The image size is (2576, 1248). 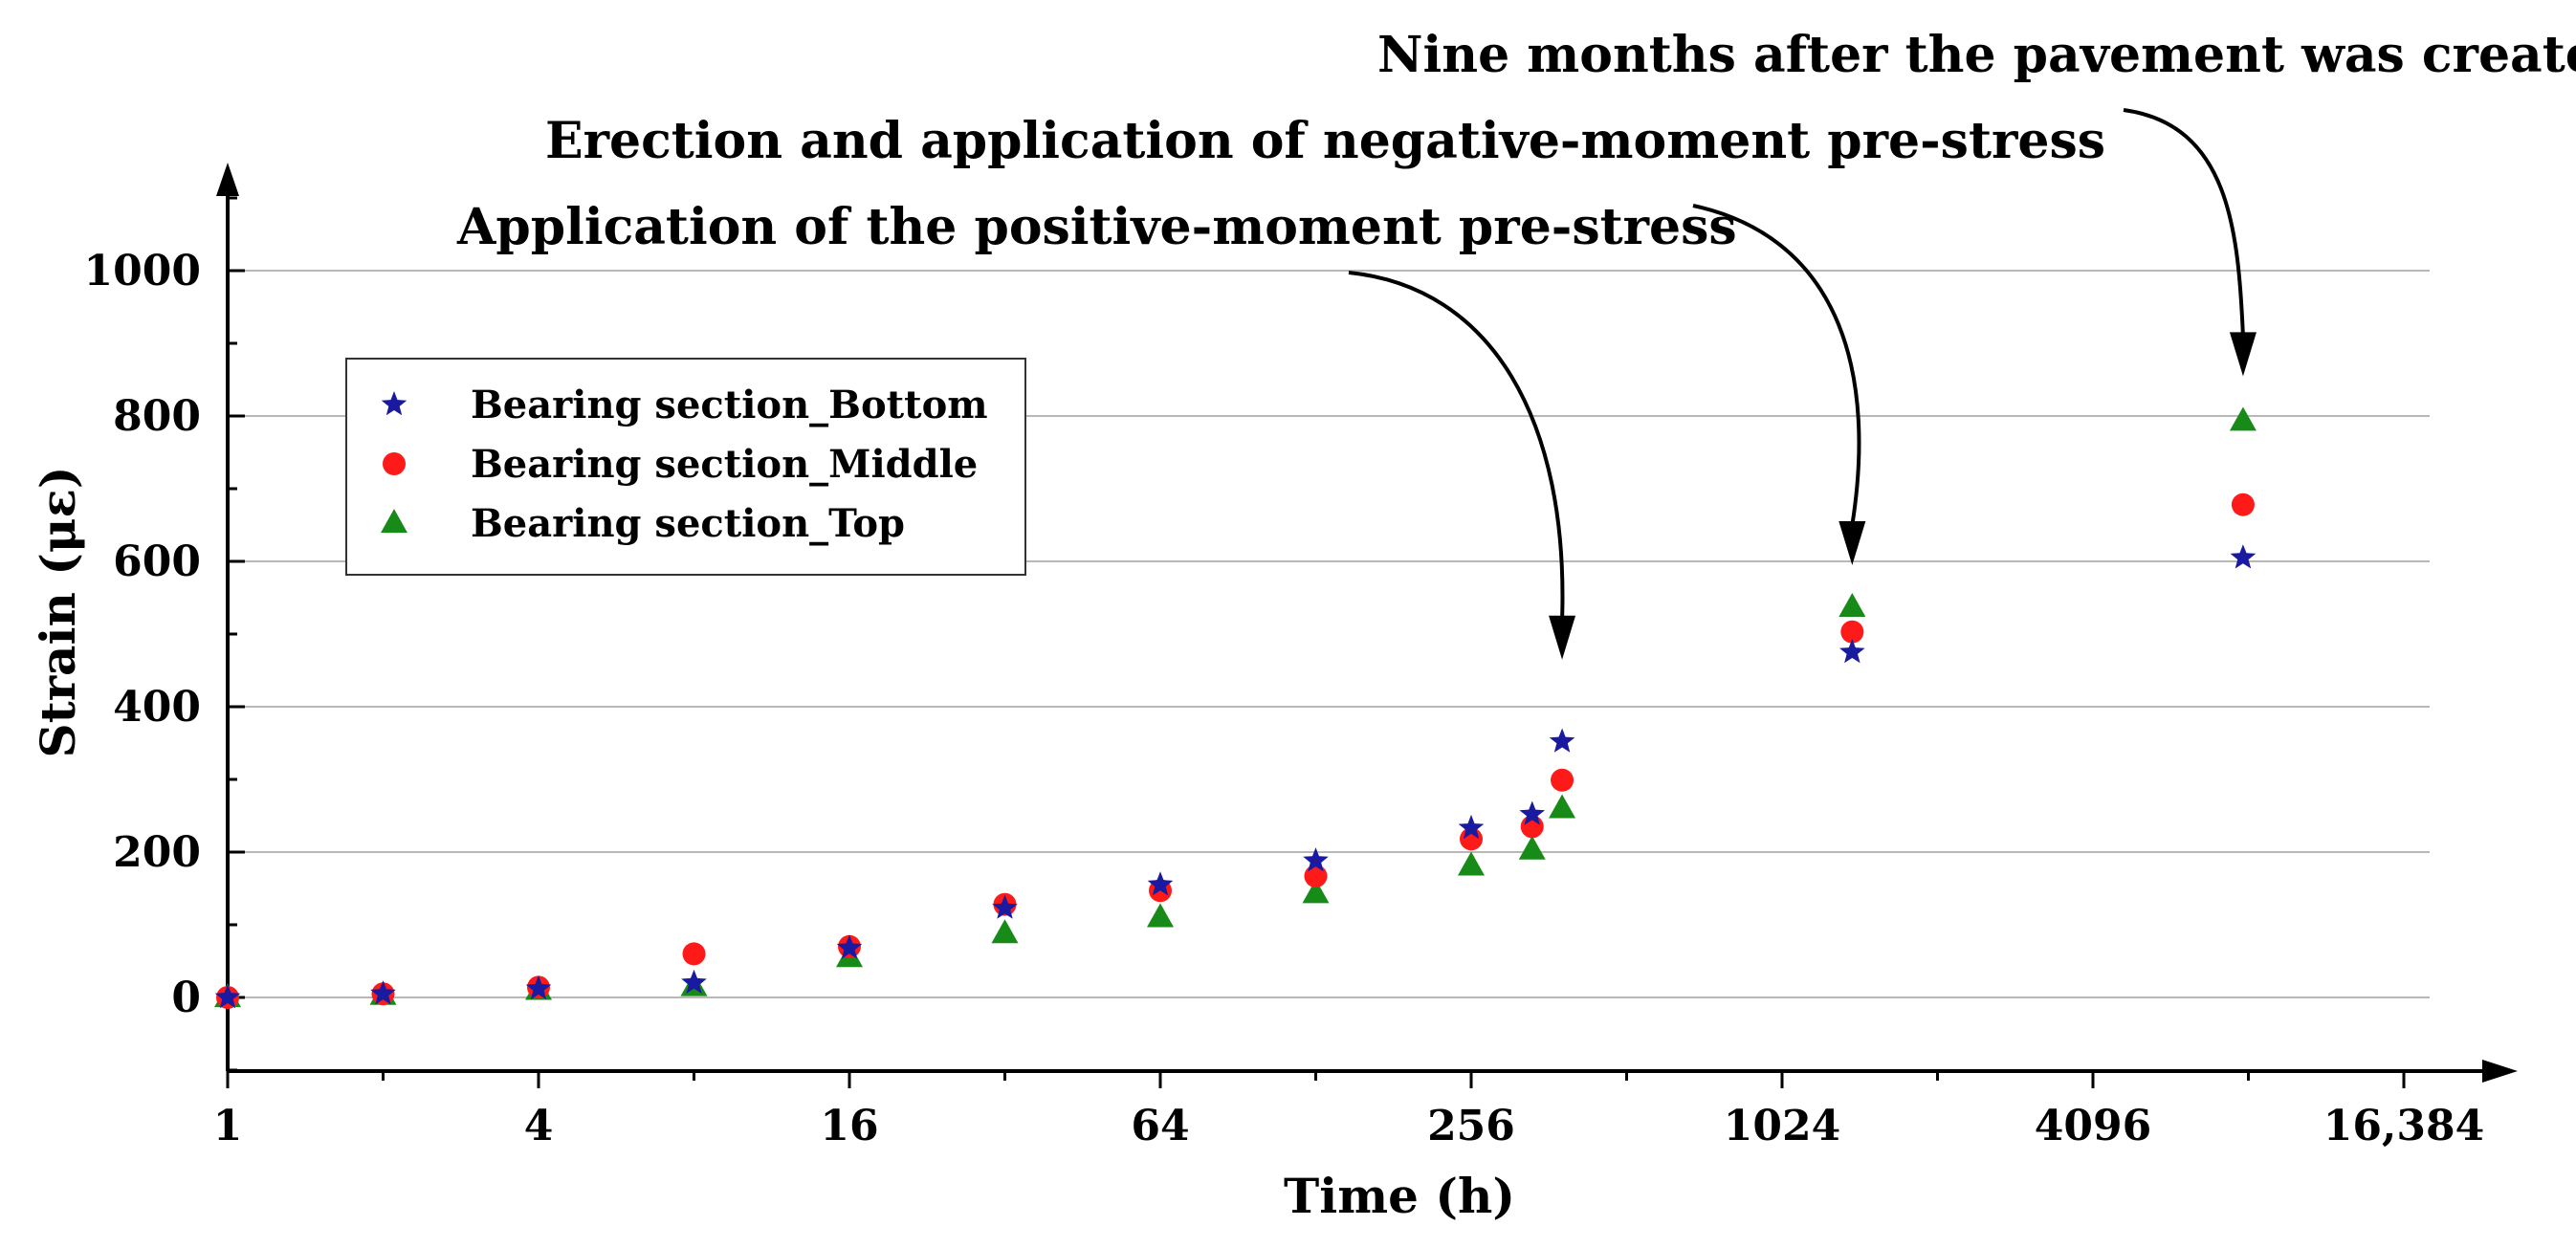 I want to click on y-axis-arrow, so click(x=227, y=179).